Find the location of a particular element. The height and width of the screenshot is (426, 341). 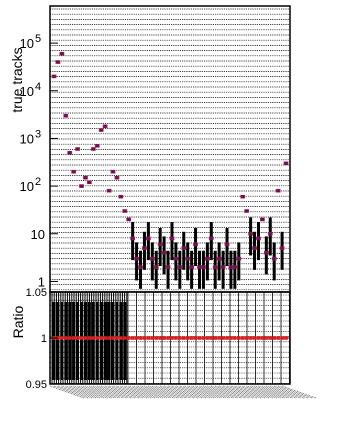

main-y-tick-exponent: 2 is located at coordinates (38, 182).